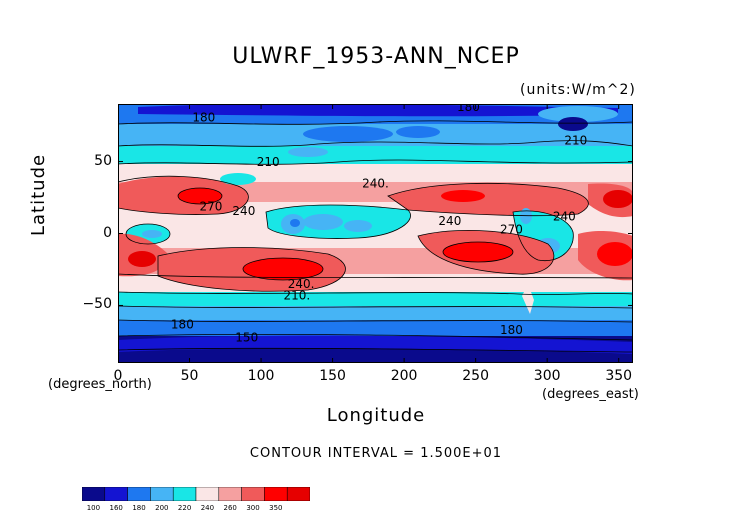 This screenshot has height=532, width=752. I want to click on x-tick-label: 0, so click(118, 376).